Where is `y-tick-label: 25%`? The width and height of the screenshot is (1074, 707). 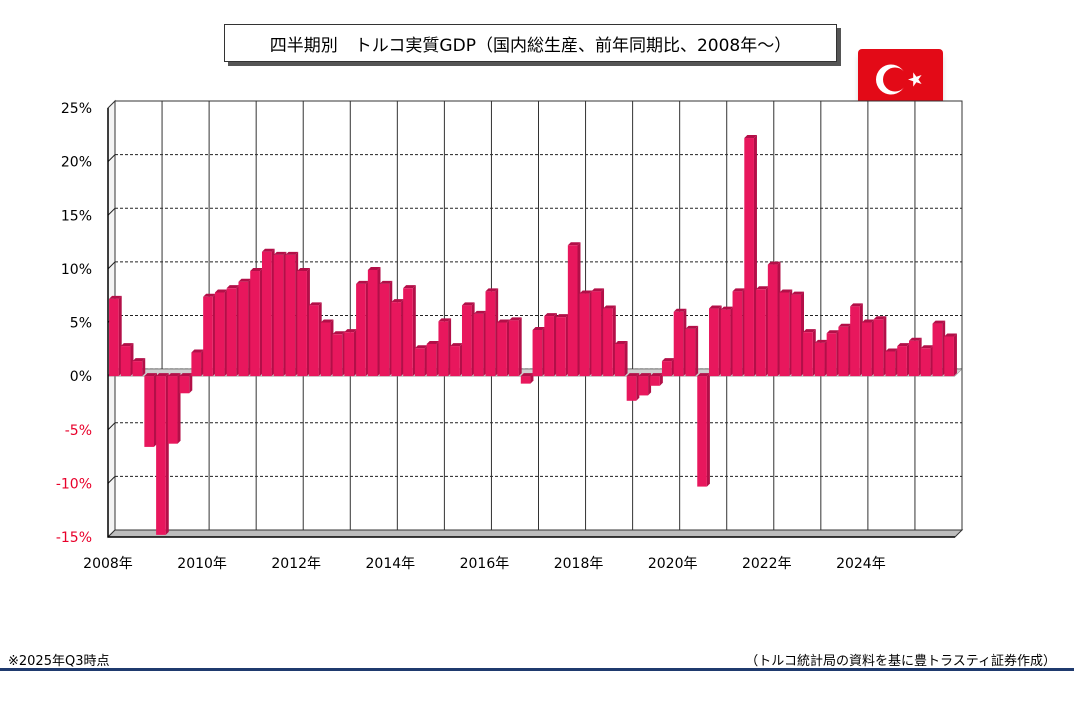
y-tick-label: 25% is located at coordinates (76, 109).